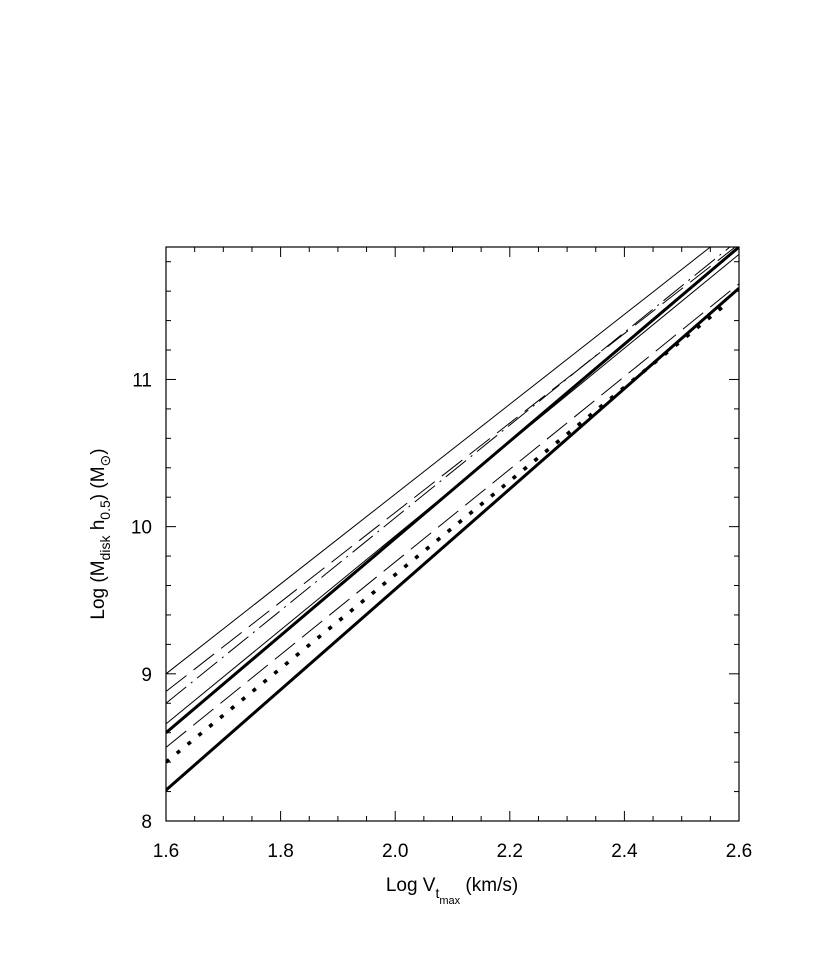 The width and height of the screenshot is (830, 966). Describe the element at coordinates (624, 851) in the screenshot. I see `x-tick-label: 2.4` at that location.